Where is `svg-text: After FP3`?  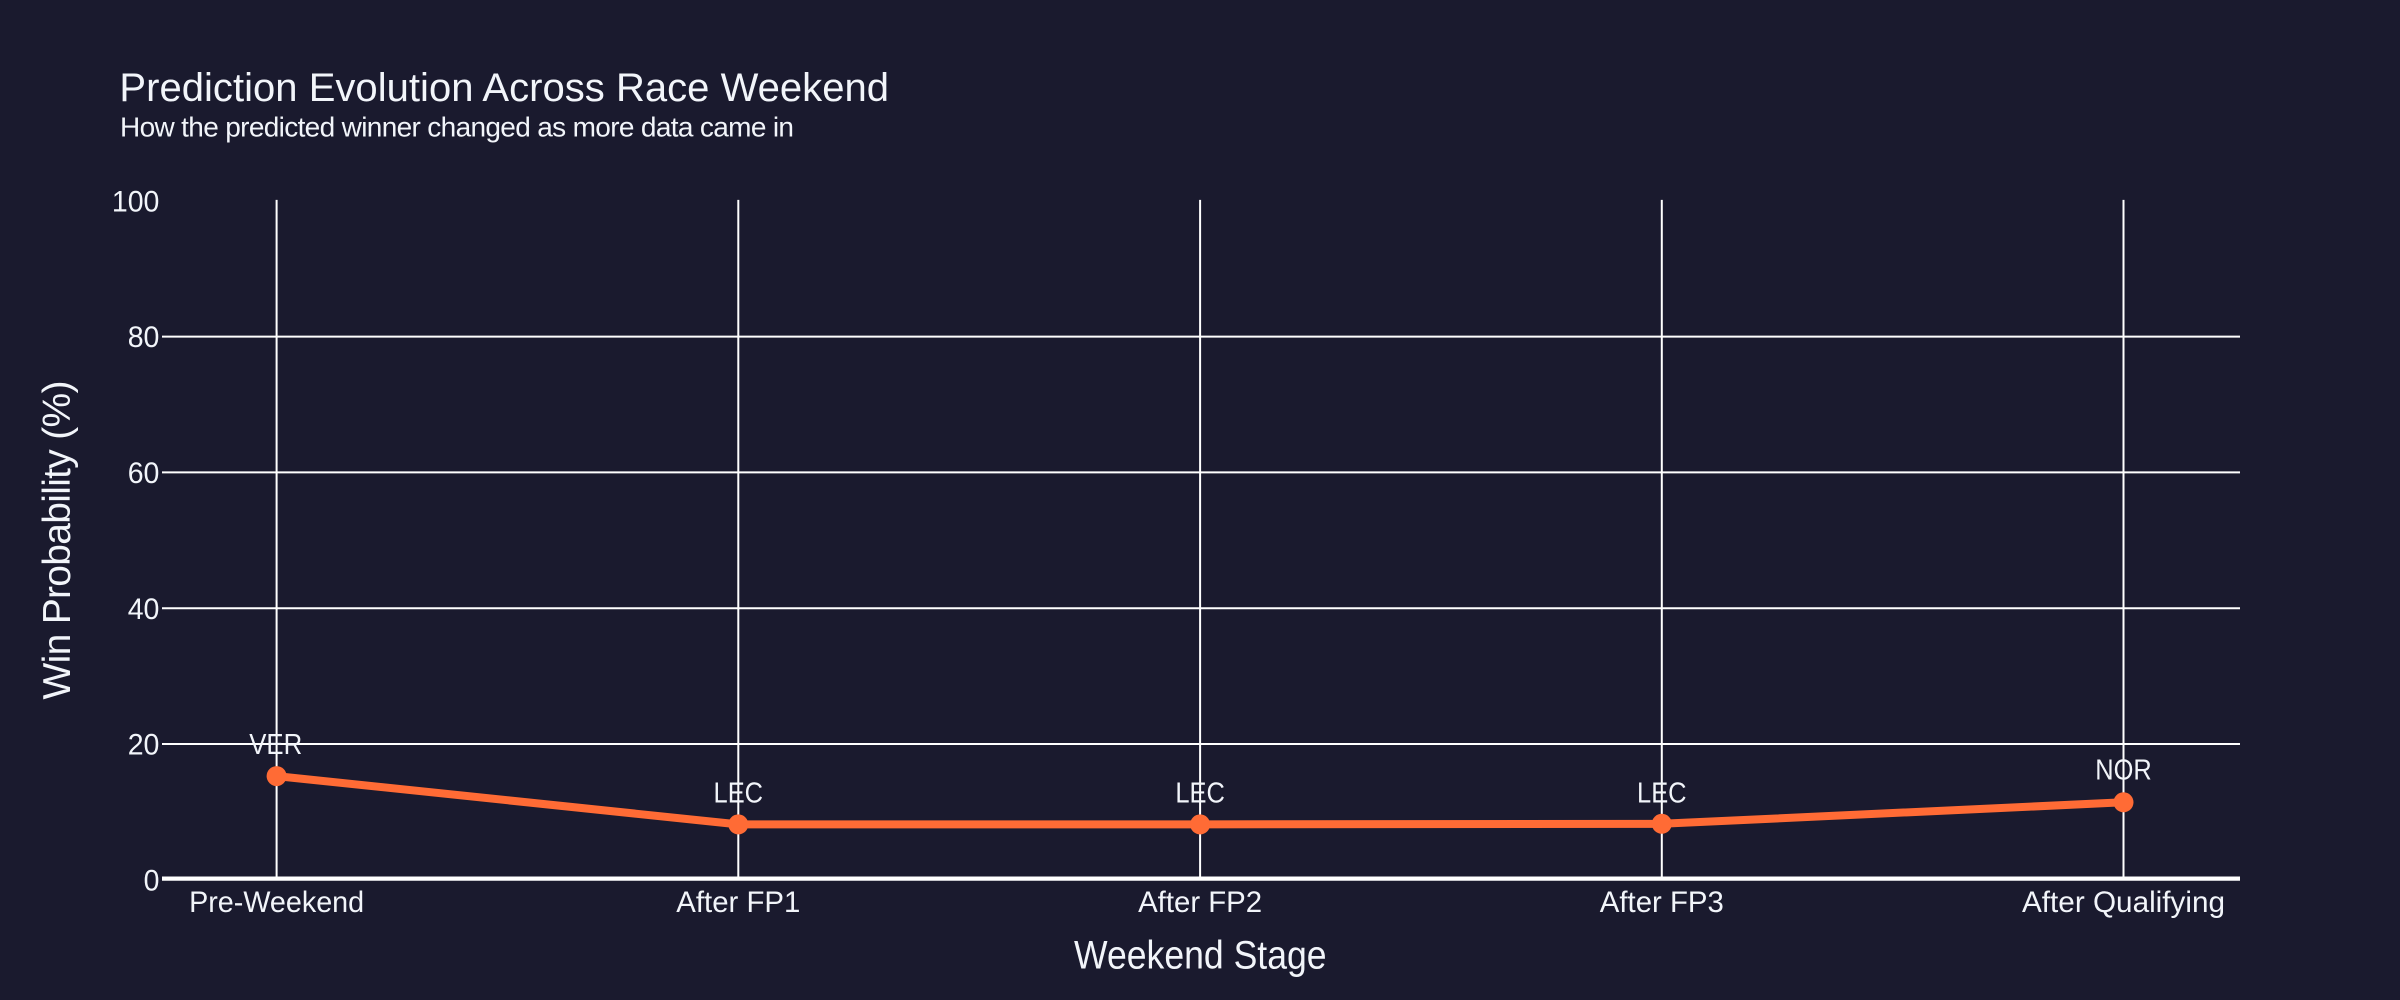 svg-text: After FP3 is located at coordinates (1662, 902).